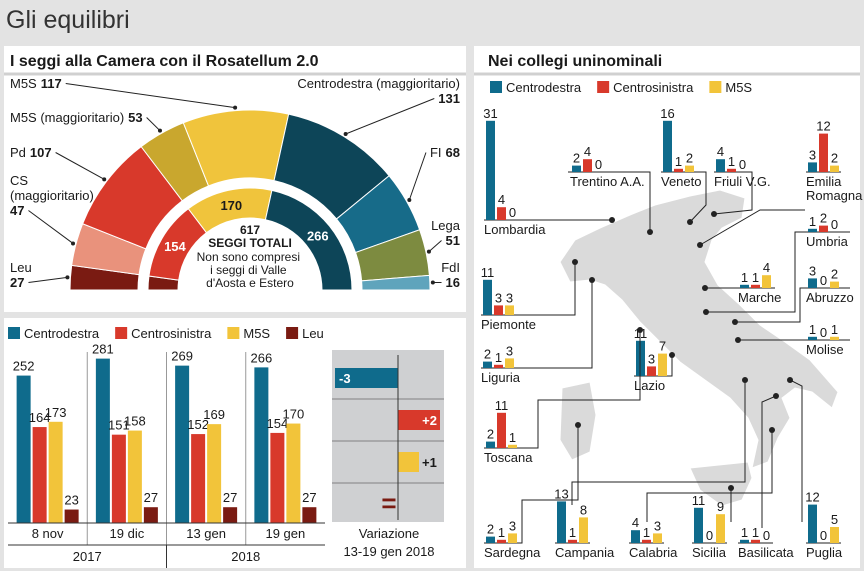 The height and width of the screenshot is (571, 864). What do you see at coordinates (21, 180) in the screenshot?
I see `text-line: CS` at bounding box center [21, 180].